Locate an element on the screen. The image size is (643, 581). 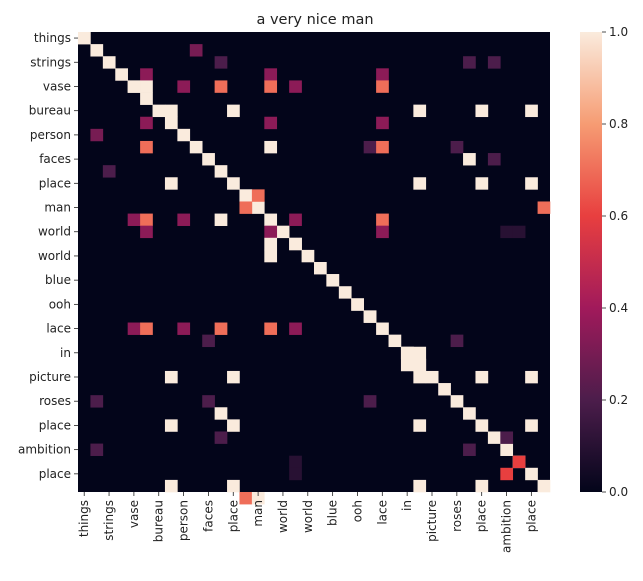
y-tick-label: world is located at coordinates (54, 232).